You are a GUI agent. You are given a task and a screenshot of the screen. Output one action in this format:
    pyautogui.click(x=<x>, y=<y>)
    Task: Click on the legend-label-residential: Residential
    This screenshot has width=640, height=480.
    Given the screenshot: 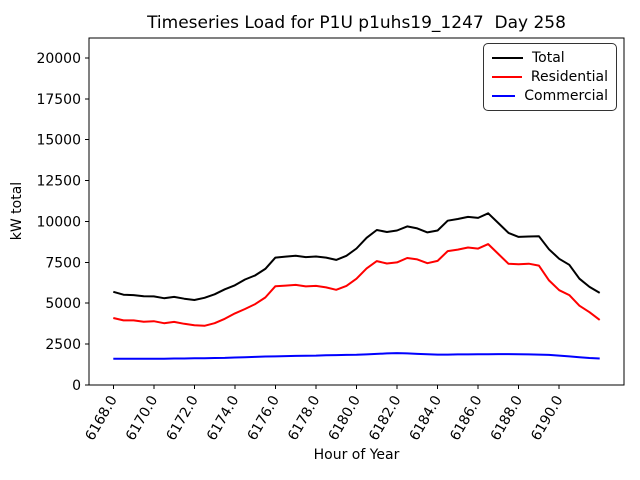 What is the action you would take?
    pyautogui.click(x=569, y=76)
    